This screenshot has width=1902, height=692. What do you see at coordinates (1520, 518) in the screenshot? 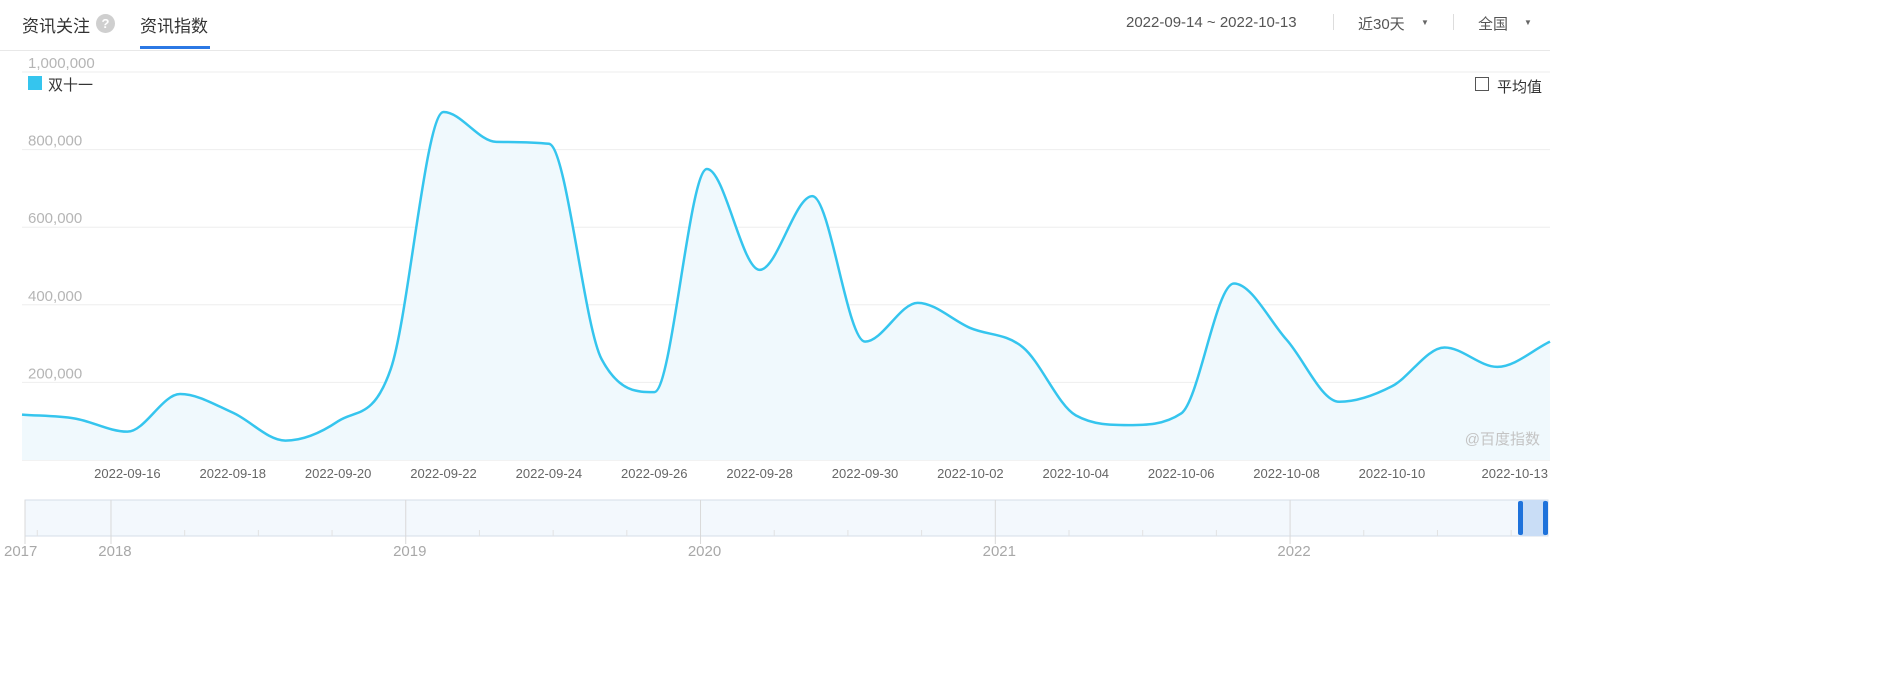
I see `navigator-handle-left` at bounding box center [1520, 518].